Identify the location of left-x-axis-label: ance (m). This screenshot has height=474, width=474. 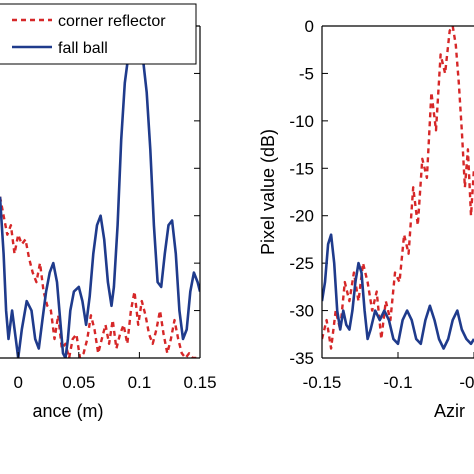
(67, 411).